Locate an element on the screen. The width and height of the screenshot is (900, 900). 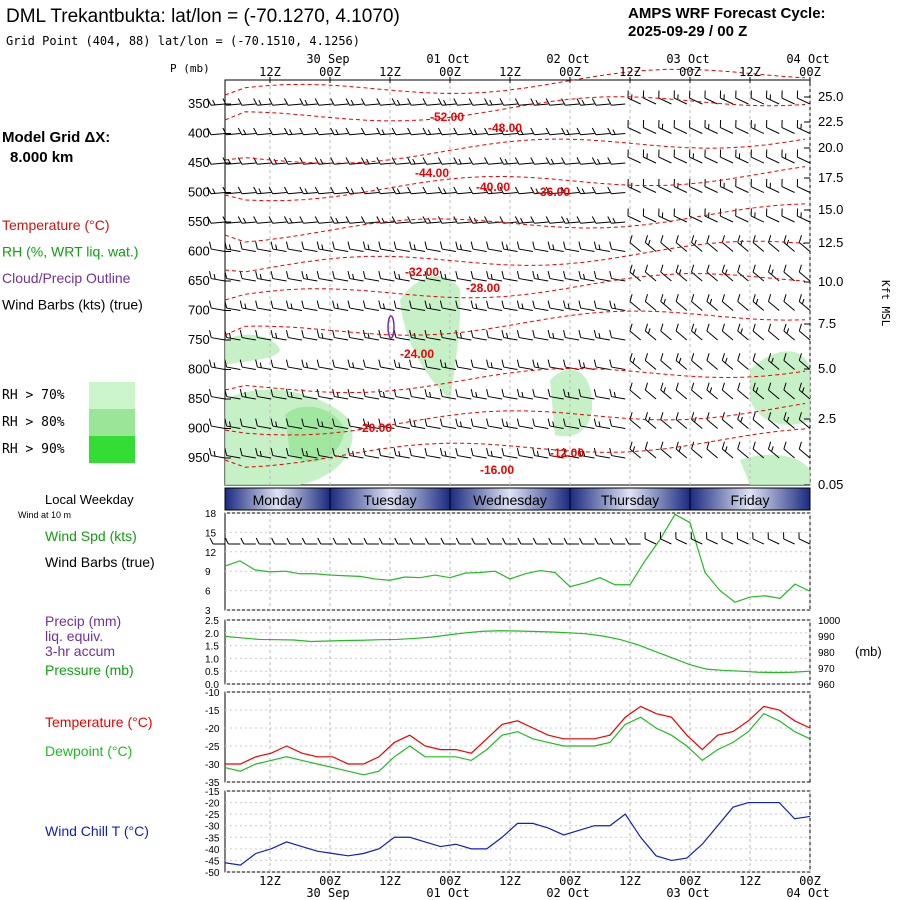
y-tick-label: 2.0 is located at coordinates (212, 634).